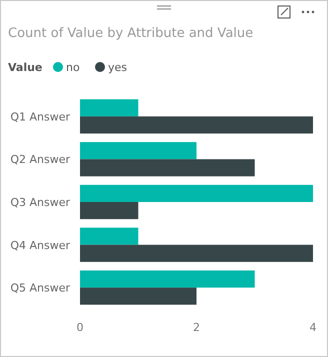 The image size is (328, 357). I want to click on legend-label: no, so click(73, 67).